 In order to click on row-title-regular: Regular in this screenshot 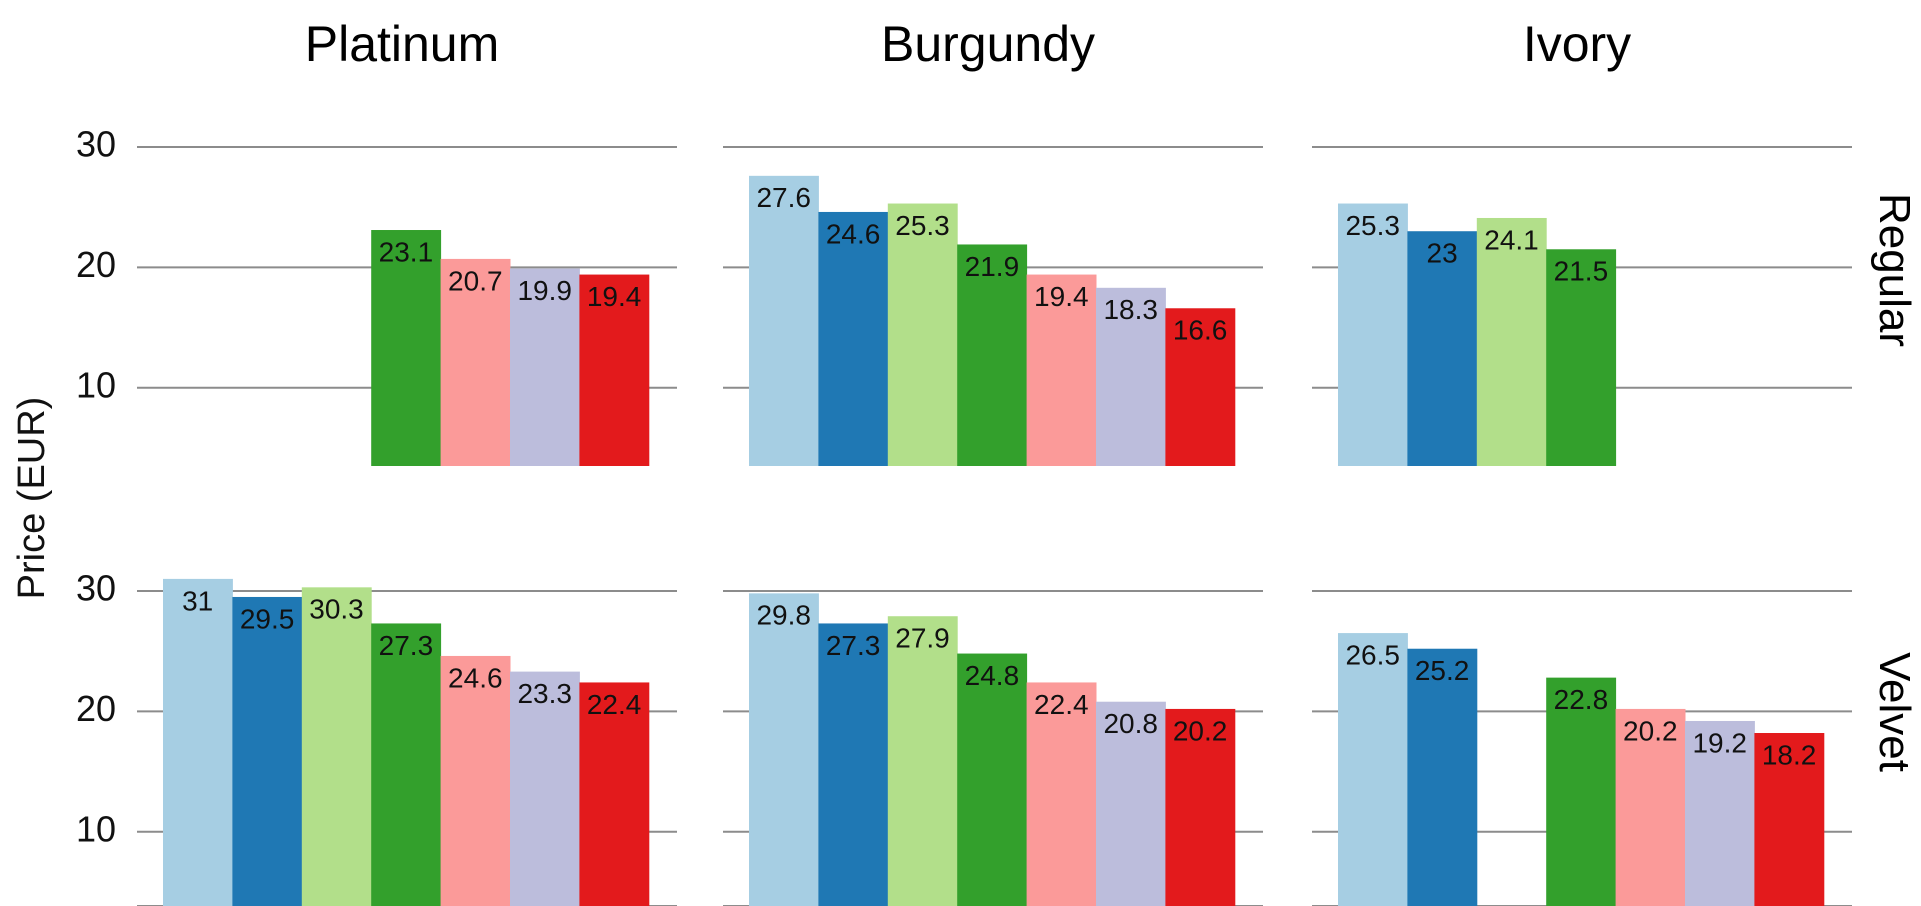, I will do `click(1894, 270)`.